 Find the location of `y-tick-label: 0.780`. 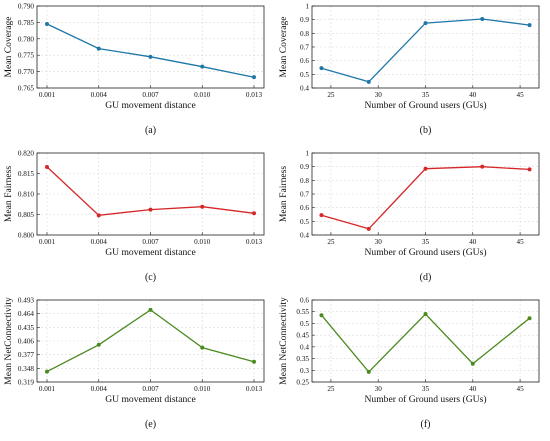

y-tick-label: 0.780 is located at coordinates (26, 39).